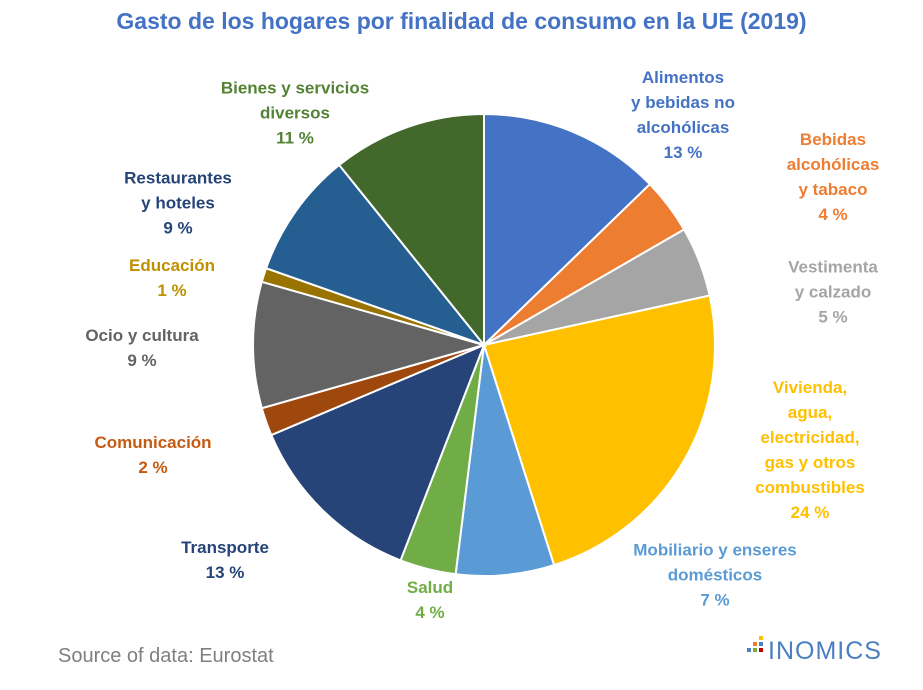 The height and width of the screenshot is (690, 923). What do you see at coordinates (833, 279) in the screenshot?
I see `category-label: Vestimenta y calzado` at bounding box center [833, 279].